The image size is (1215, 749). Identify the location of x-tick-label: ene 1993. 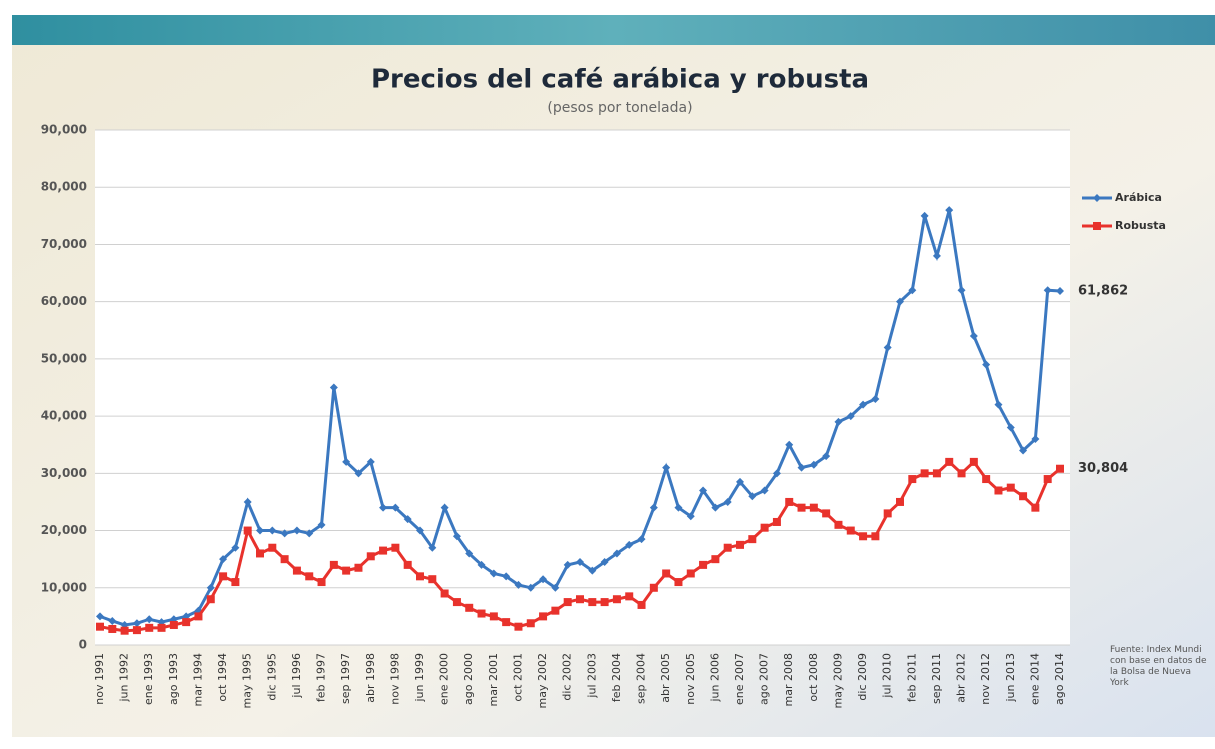
(148, 679).